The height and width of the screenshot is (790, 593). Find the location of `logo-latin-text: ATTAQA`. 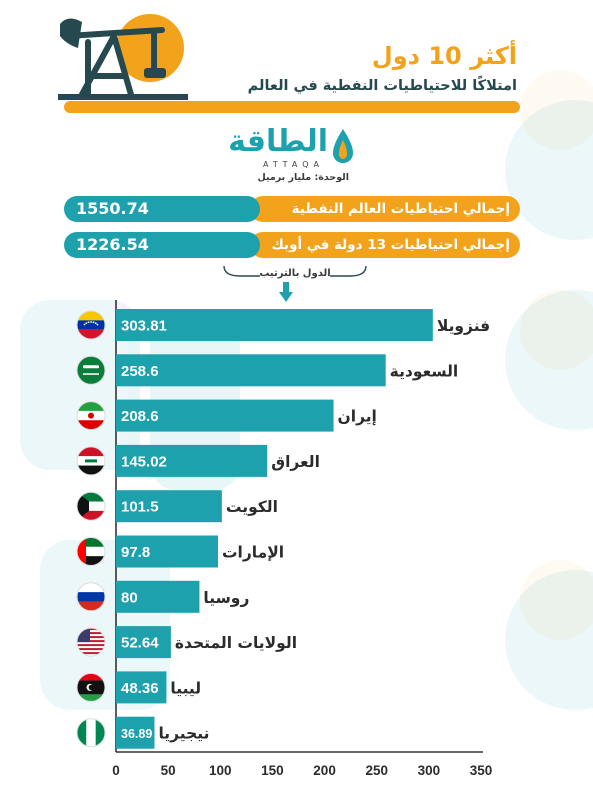

logo-latin-text: ATTAQA is located at coordinates (293, 164).